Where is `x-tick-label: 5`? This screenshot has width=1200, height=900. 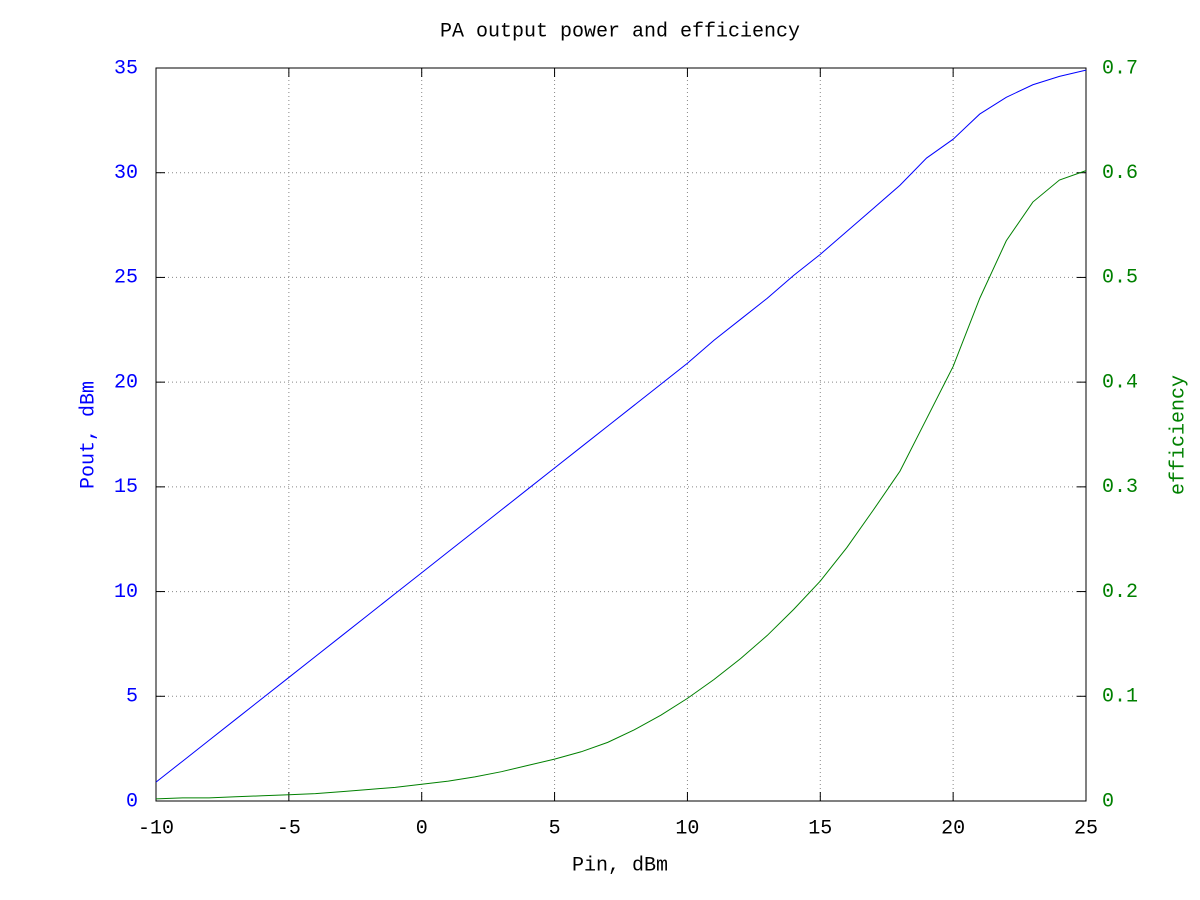 x-tick-label: 5 is located at coordinates (555, 828).